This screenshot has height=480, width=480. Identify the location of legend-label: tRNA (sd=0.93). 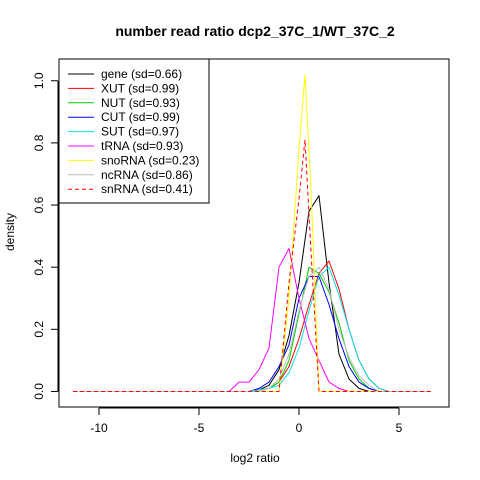
(142, 146).